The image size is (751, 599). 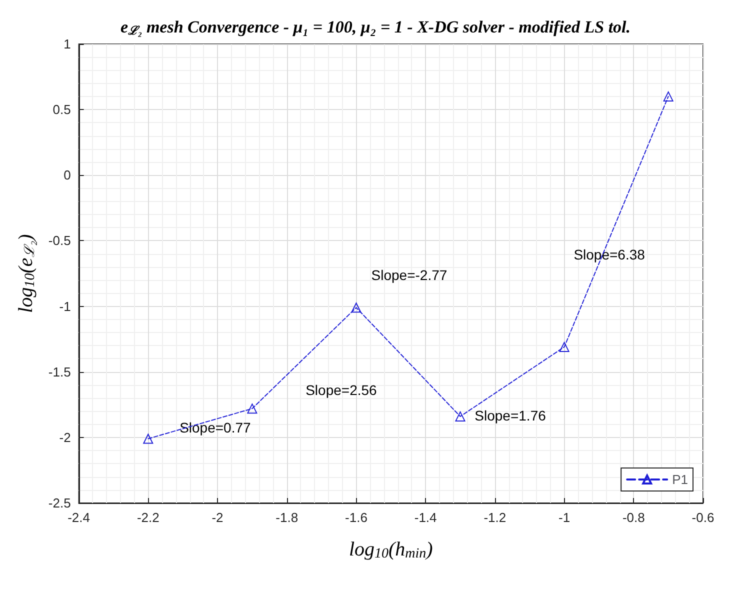 What do you see at coordinates (409, 275) in the screenshot?
I see `annotation: Slope=-2.77` at bounding box center [409, 275].